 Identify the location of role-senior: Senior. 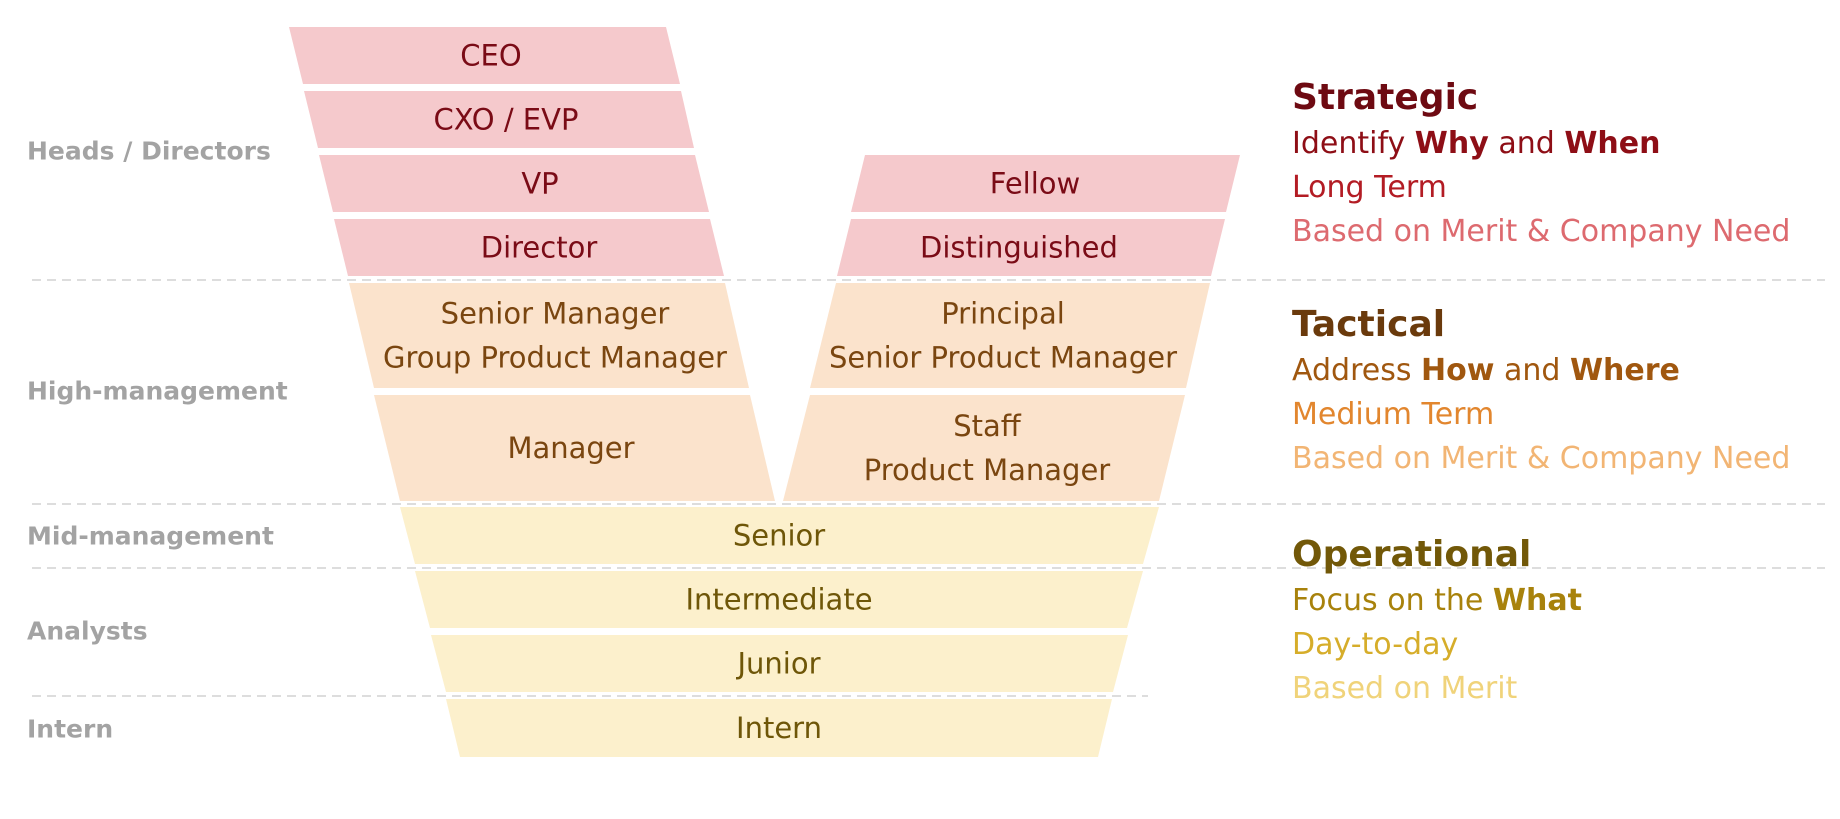
(779, 535).